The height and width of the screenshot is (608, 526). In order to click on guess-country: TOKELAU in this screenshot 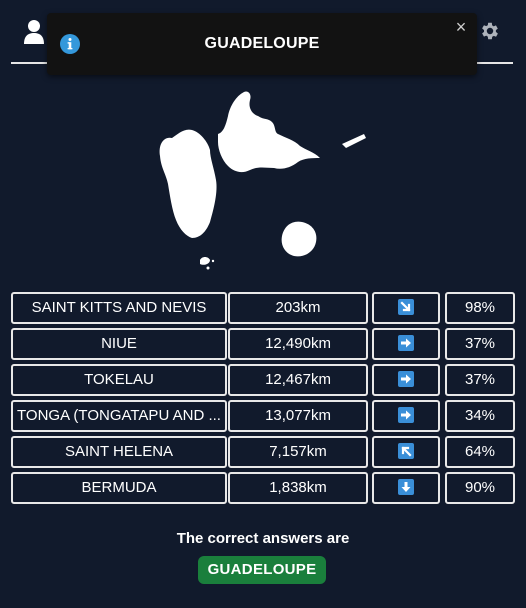, I will do `click(119, 380)`.